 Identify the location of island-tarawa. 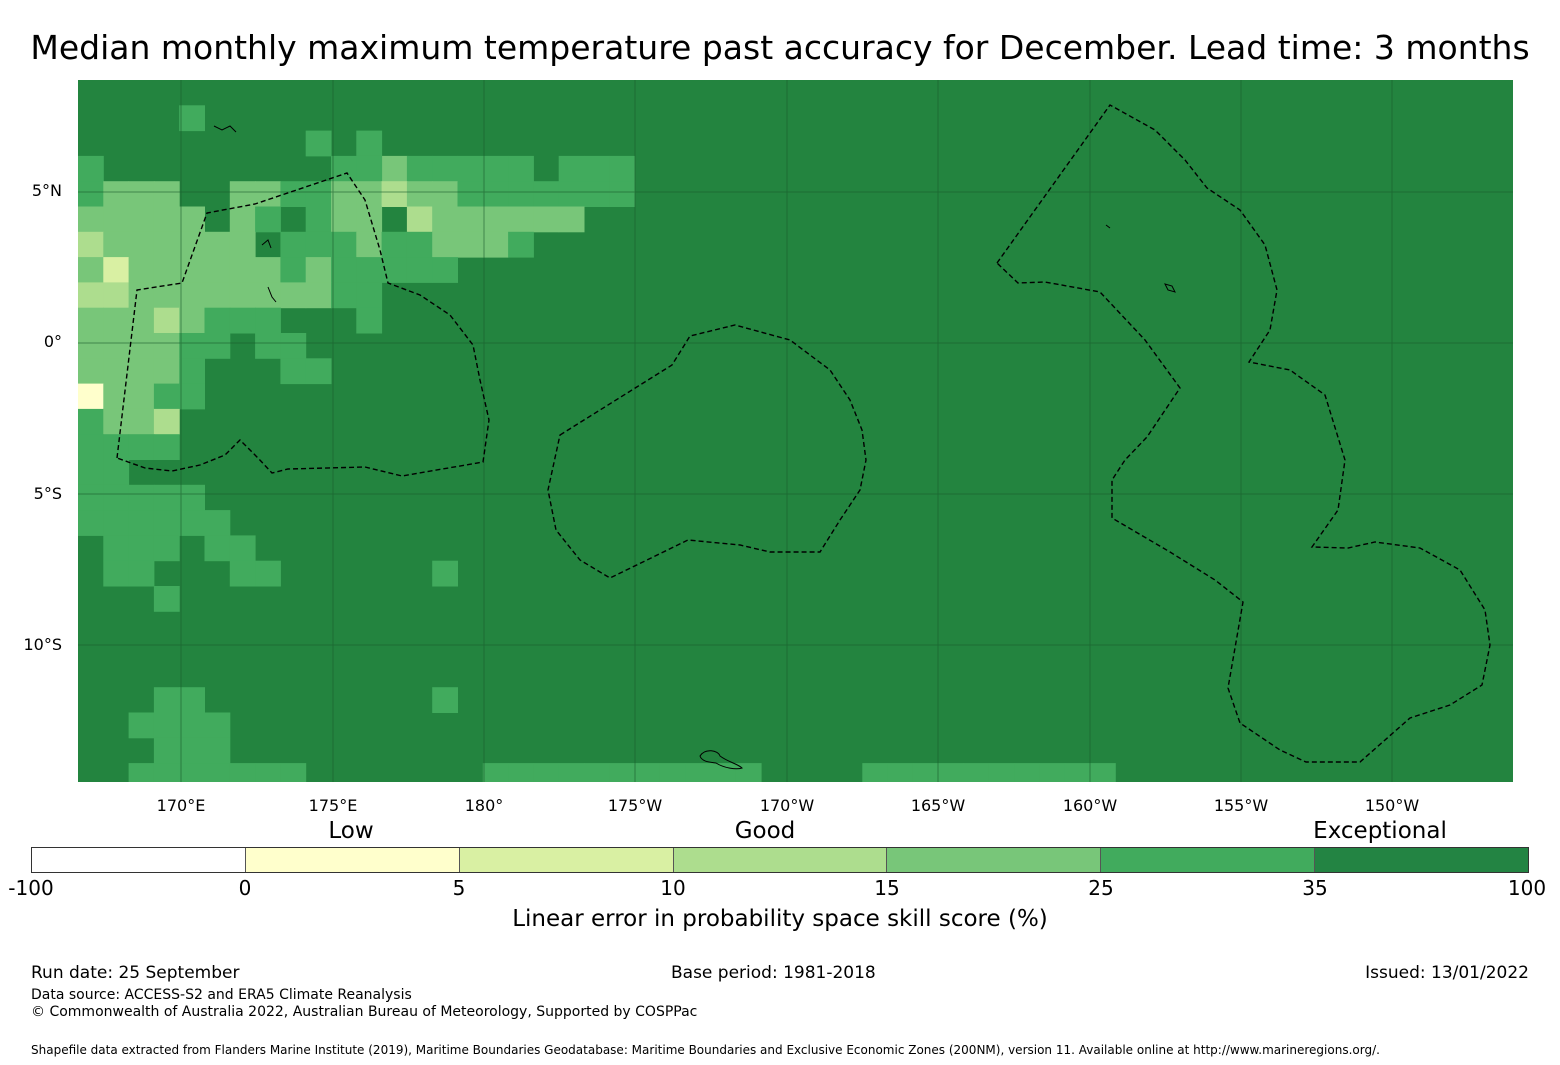
(266, 244).